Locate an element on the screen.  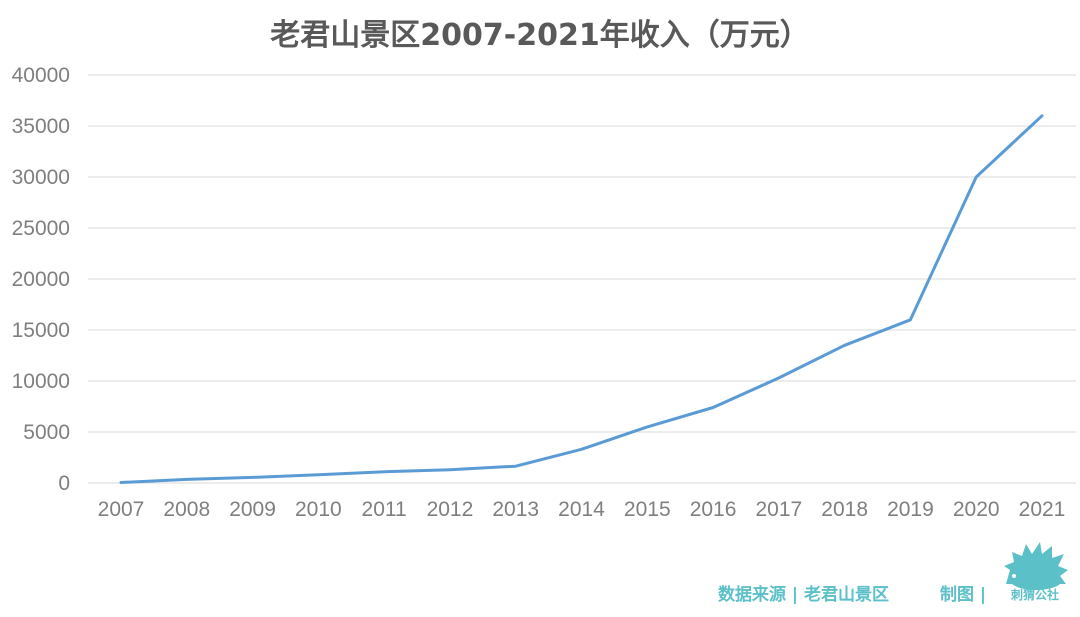
x-tick-label: 2017 is located at coordinates (778, 509).